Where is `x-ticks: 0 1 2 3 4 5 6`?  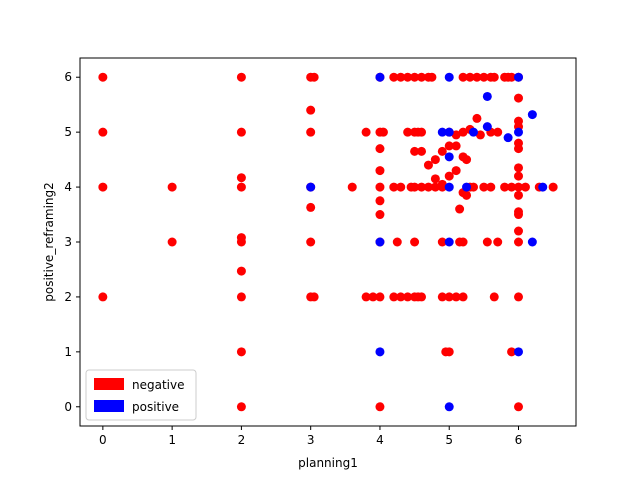
x-ticks: 0 1 2 3 4 5 6 is located at coordinates (310, 436).